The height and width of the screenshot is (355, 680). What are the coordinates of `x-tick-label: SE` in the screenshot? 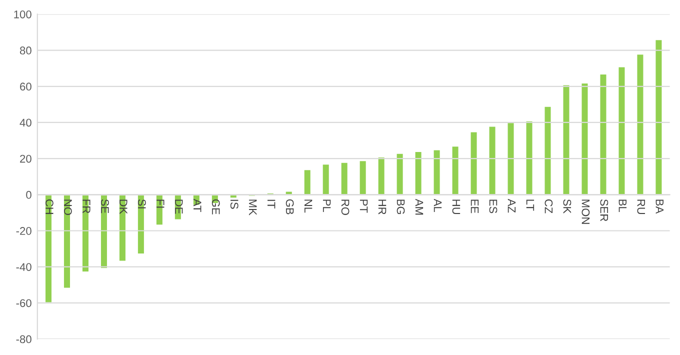 It's located at (104, 206).